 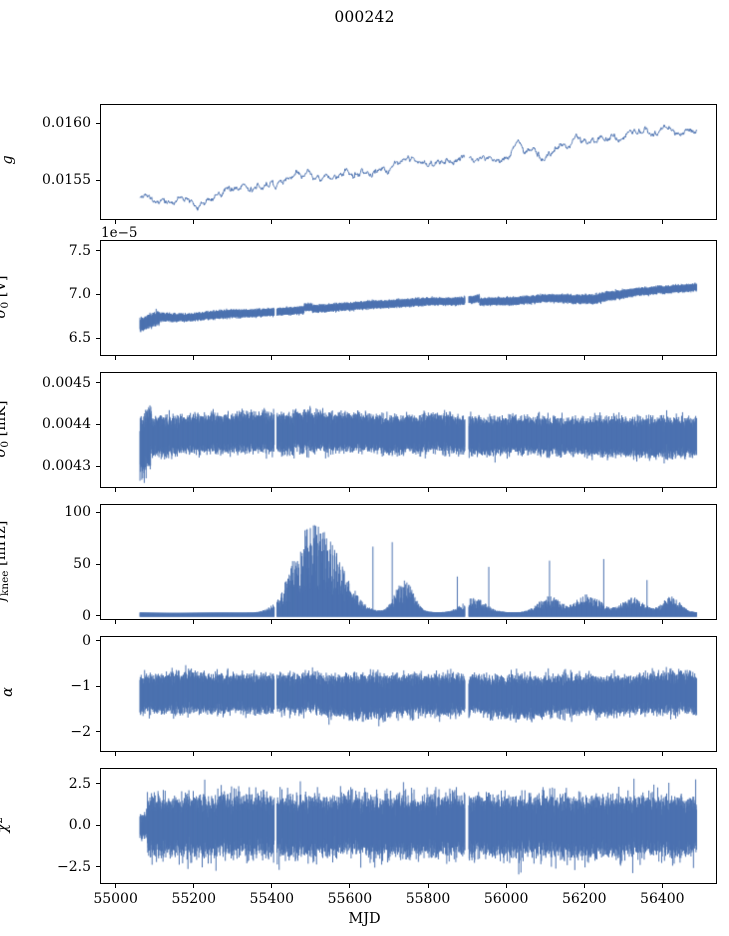 I want to click on ytick-label: 0.0044, so click(x=66, y=424).